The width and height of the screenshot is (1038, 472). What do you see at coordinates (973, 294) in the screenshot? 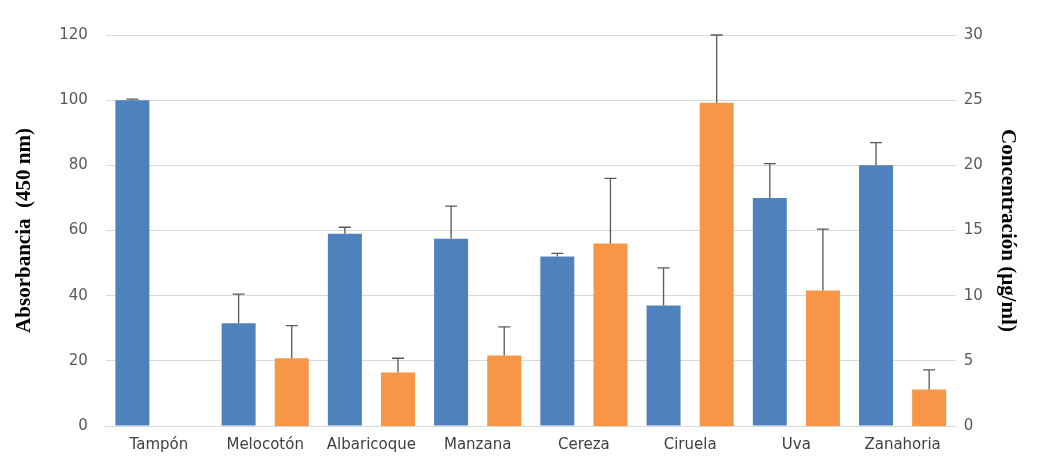
I see `y2-tick-label: 10` at bounding box center [973, 294].